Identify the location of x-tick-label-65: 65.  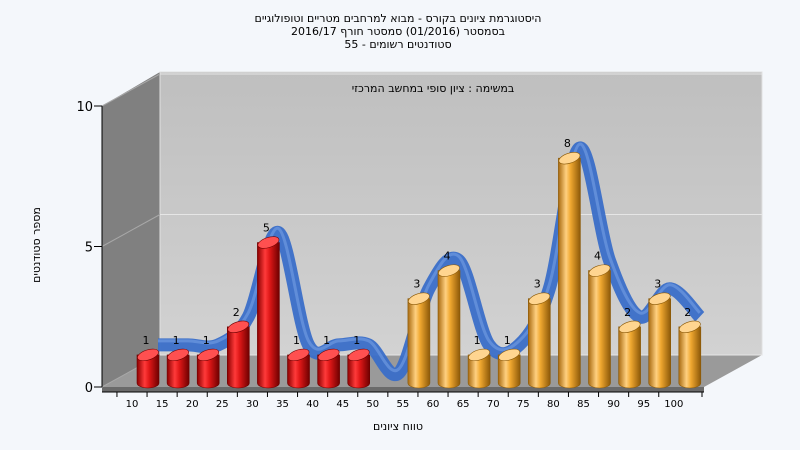
(463, 404).